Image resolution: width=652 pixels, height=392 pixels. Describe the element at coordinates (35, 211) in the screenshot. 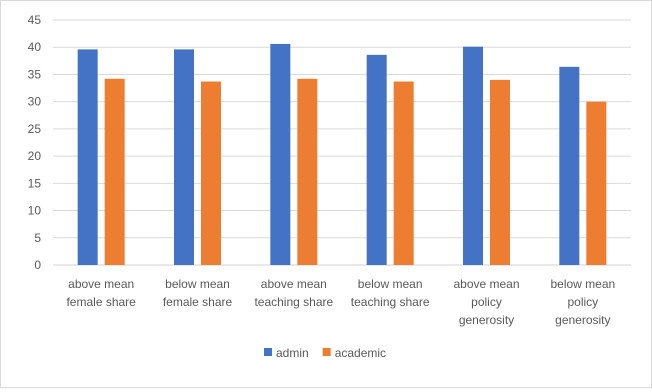

I see `y-tick-label: 10` at that location.